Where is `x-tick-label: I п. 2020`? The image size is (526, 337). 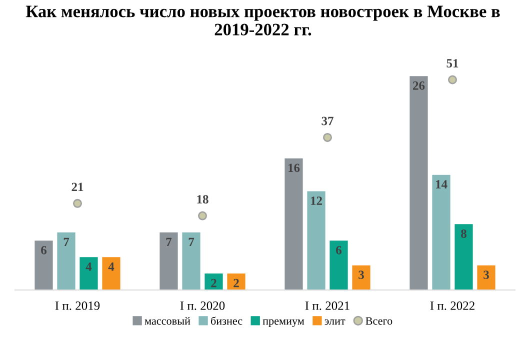
x-tick-label: I п. 2020 is located at coordinates (202, 305).